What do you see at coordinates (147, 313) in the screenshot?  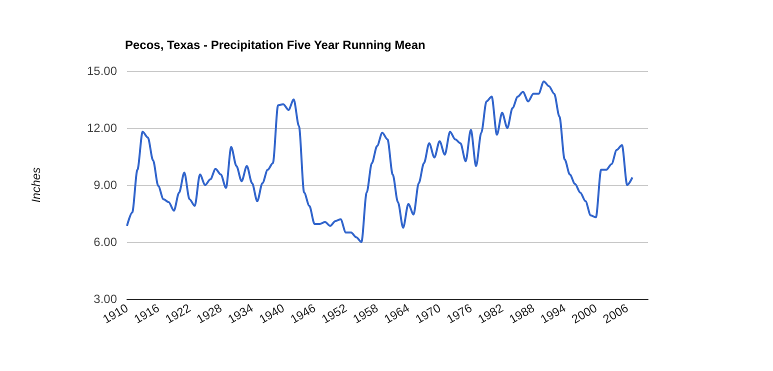 I see `x-tick-label: 1916` at bounding box center [147, 313].